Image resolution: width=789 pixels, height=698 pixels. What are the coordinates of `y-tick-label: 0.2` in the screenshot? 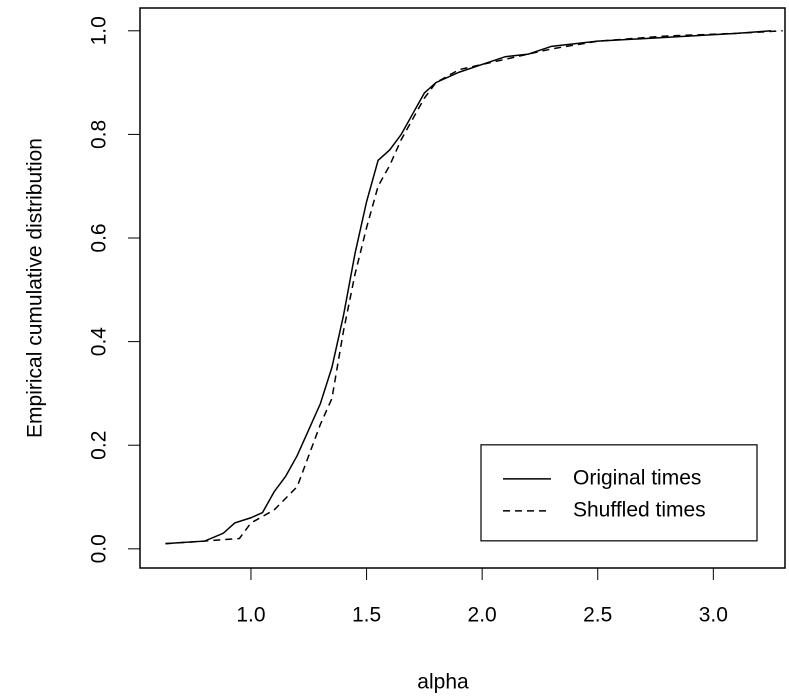 It's located at (99, 445).